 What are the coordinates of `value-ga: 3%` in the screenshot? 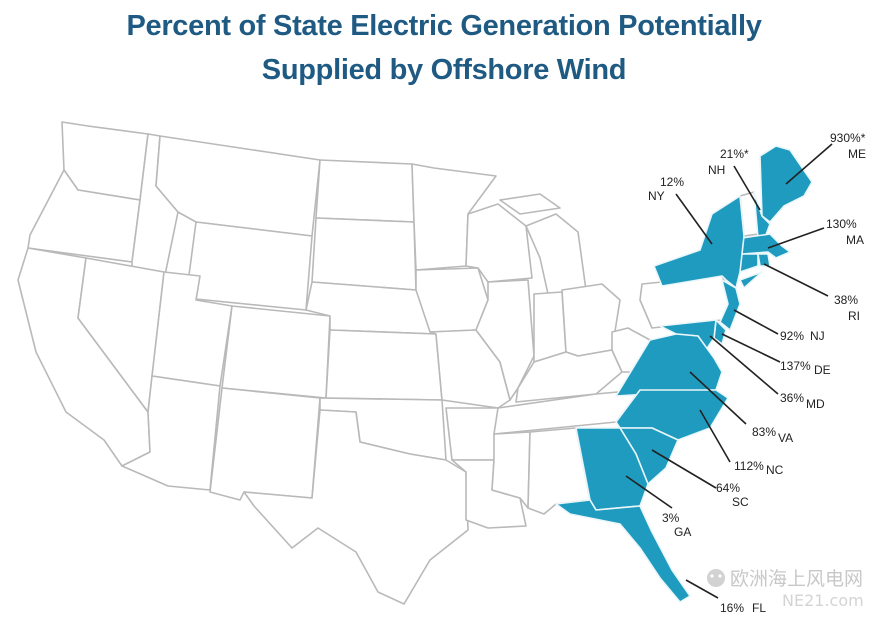 It's located at (671, 518).